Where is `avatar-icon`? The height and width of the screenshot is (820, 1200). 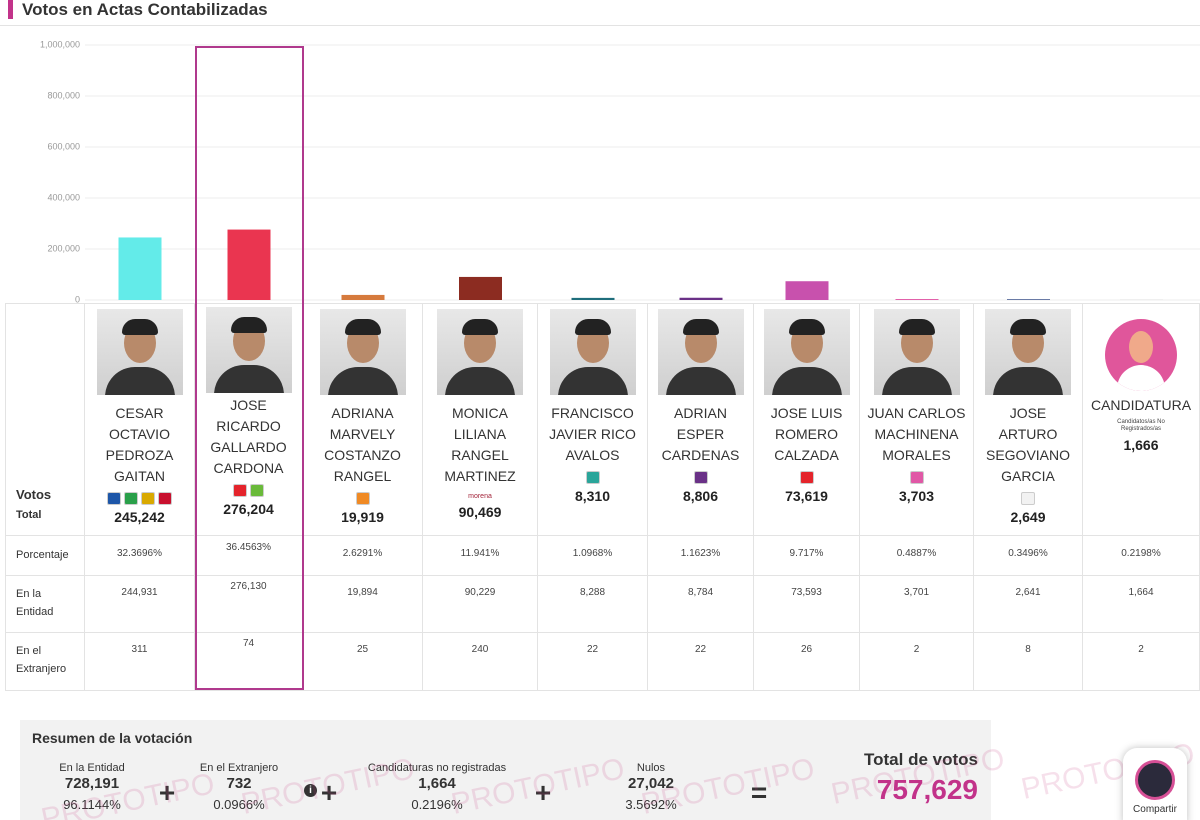 avatar-icon is located at coordinates (1141, 355).